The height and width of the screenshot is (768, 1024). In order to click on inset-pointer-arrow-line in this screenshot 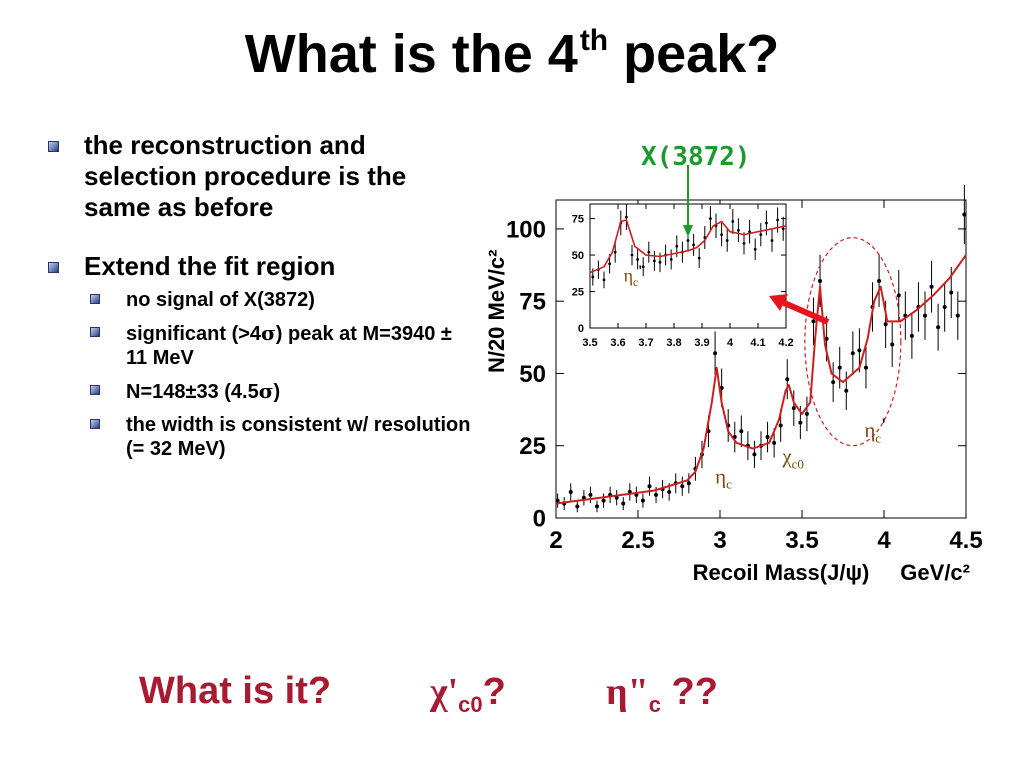, I will do `click(805, 312)`.